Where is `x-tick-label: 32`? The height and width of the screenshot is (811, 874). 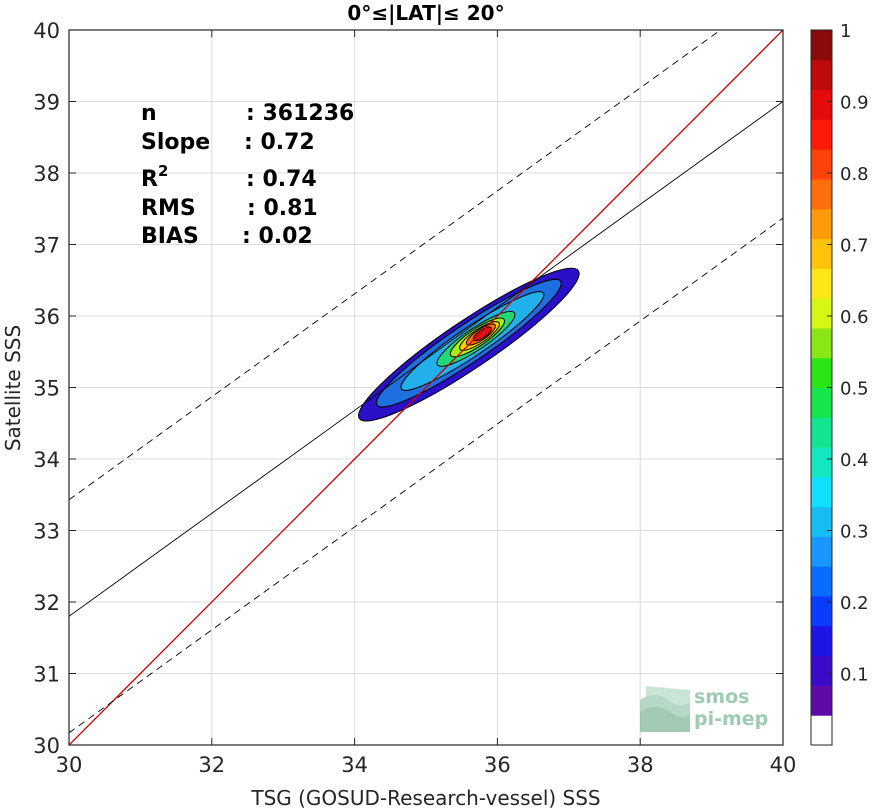 x-tick-label: 32 is located at coordinates (211, 765).